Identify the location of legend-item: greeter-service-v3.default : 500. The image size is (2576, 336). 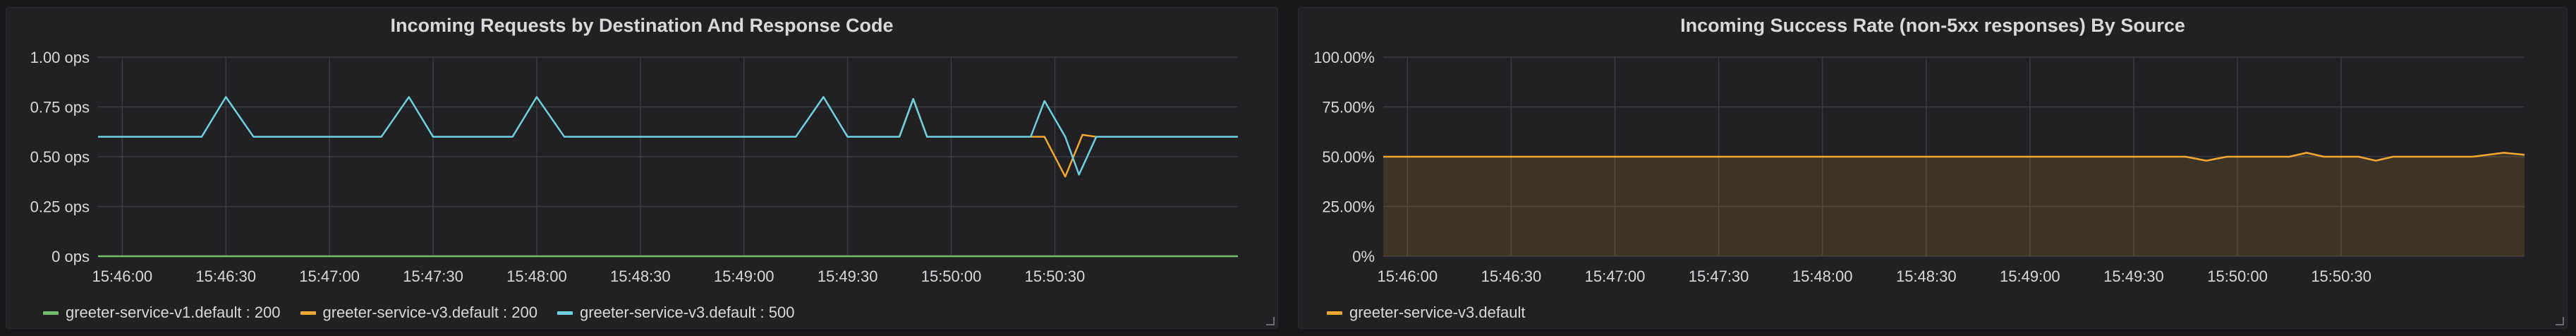
(676, 313).